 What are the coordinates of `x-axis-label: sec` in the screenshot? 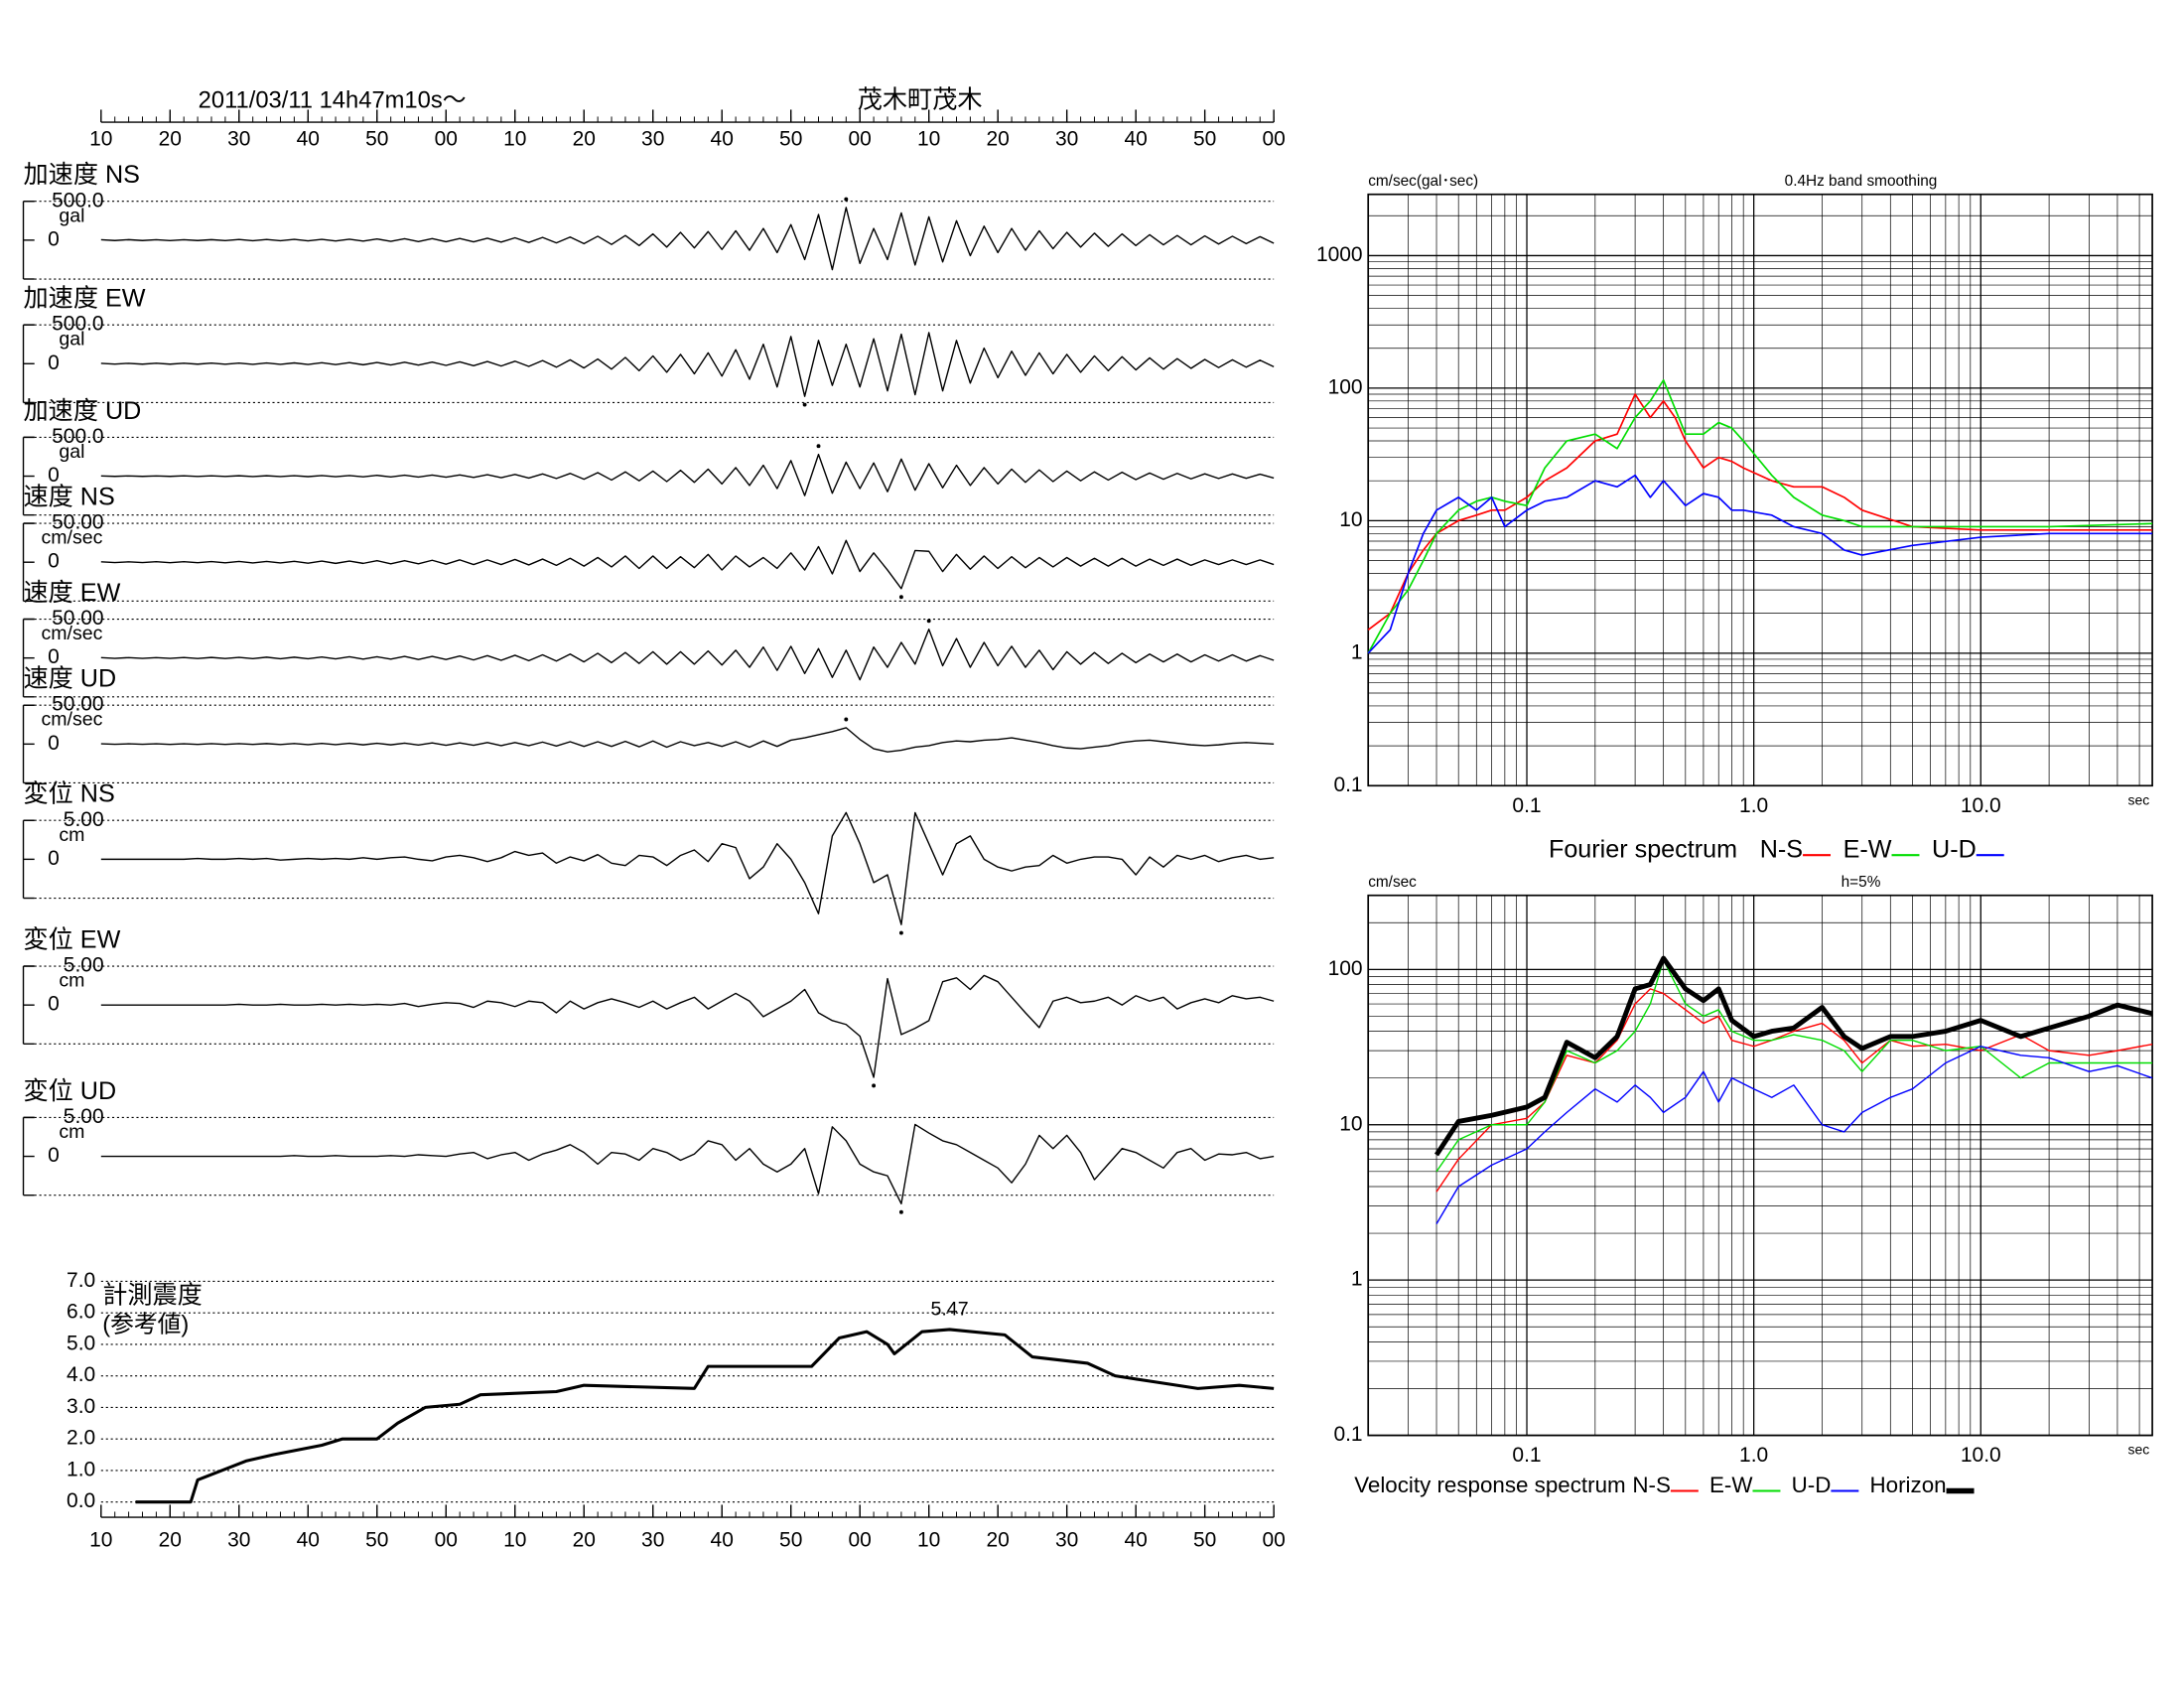 It's located at (2139, 799).